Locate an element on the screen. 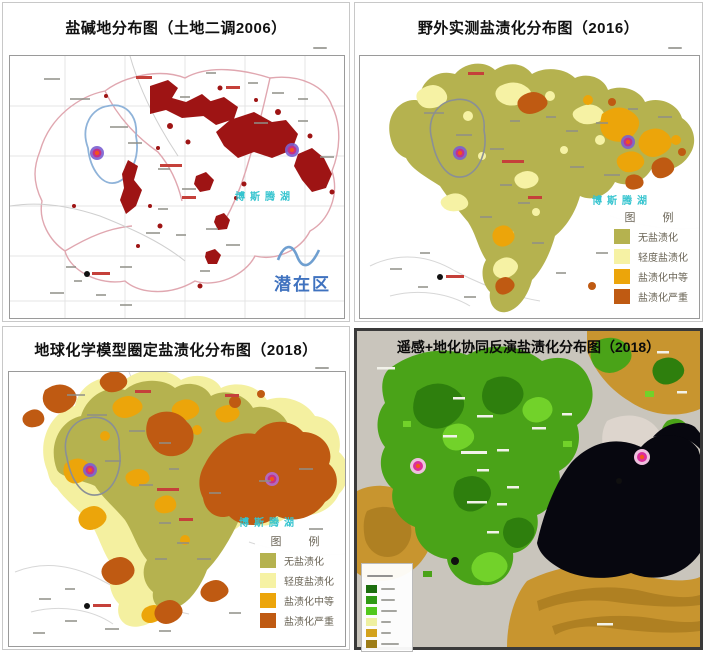 This screenshot has width=705, height=652. potential-area-curve is located at coordinates (298, 256).